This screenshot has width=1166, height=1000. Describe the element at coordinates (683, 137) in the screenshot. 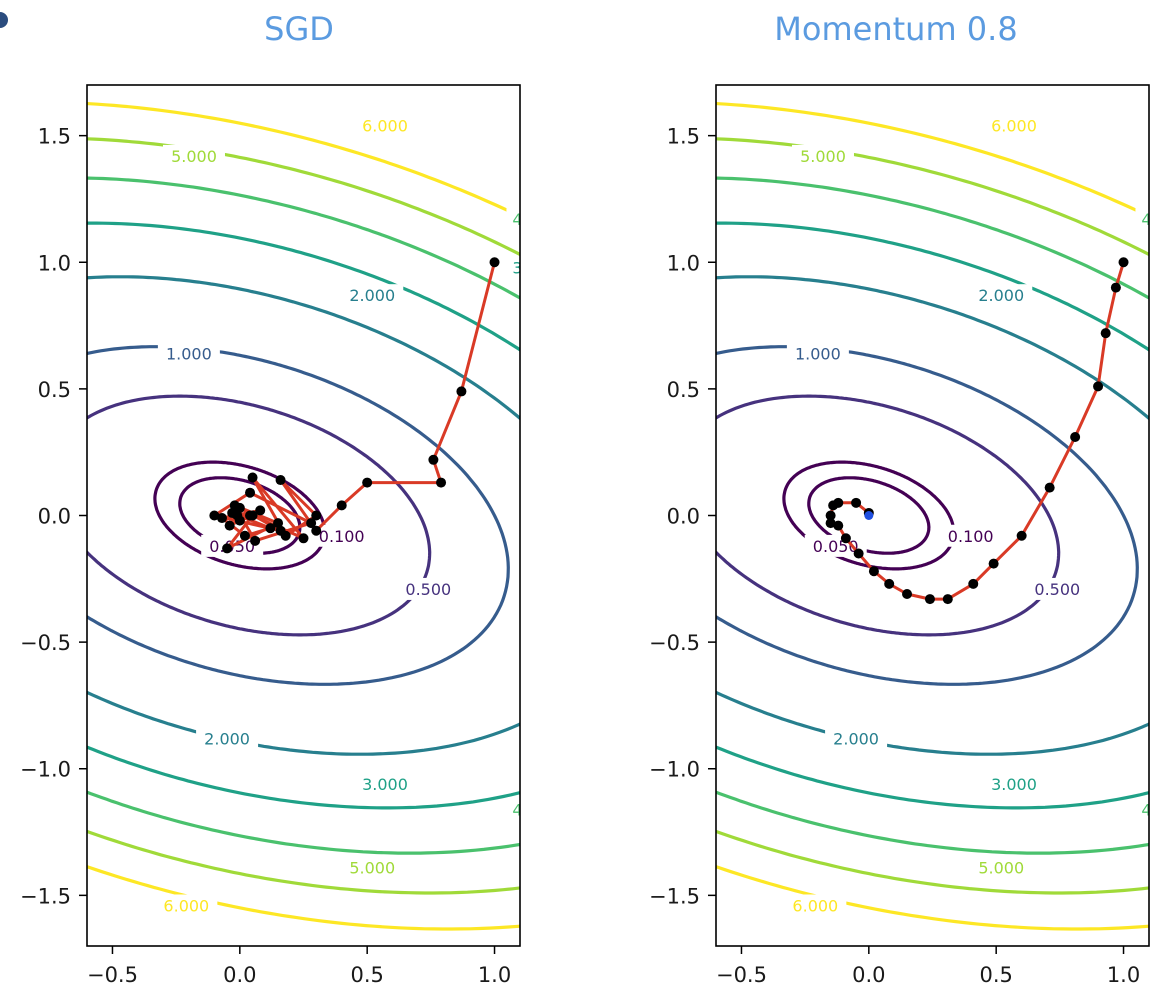

I see `y-tick-label: 1.5` at that location.